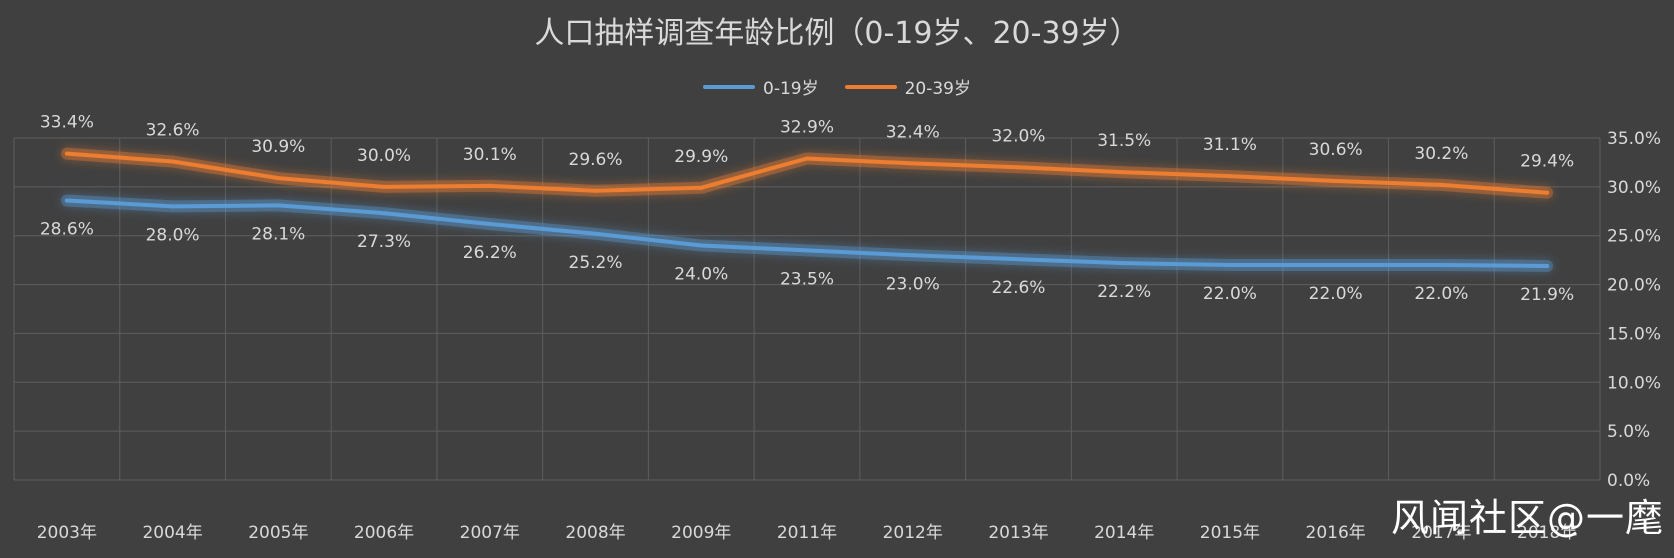 The height and width of the screenshot is (558, 1674). I want to click on data-label-series-2: 31.5%, so click(1124, 141).